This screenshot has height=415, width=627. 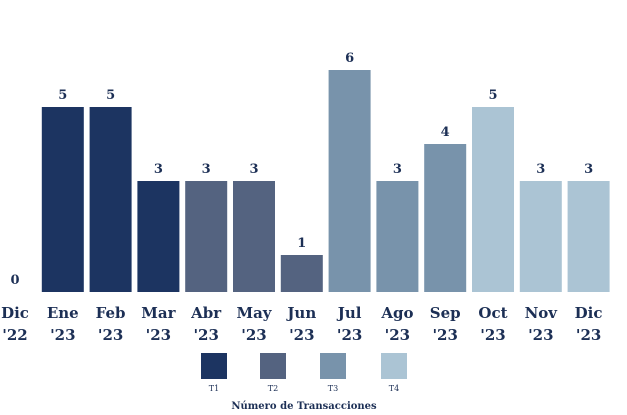 I want to click on x-tick-label-month: Sep, so click(x=445, y=313).